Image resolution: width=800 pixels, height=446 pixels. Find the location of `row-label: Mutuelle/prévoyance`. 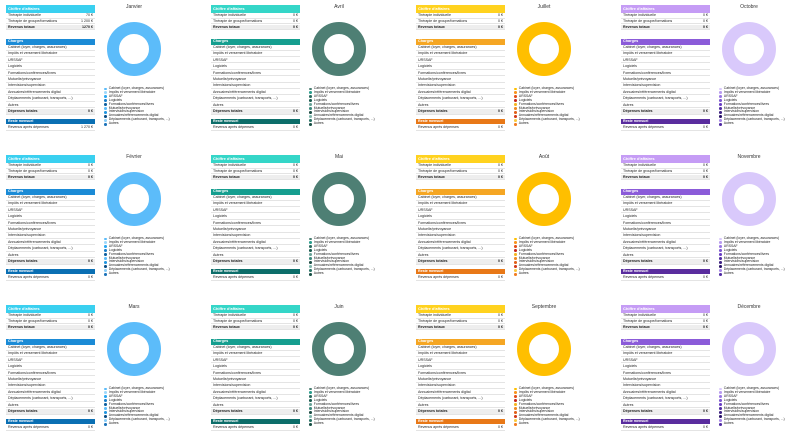

row-label: Mutuelle/prévoyance is located at coordinates (640, 229).